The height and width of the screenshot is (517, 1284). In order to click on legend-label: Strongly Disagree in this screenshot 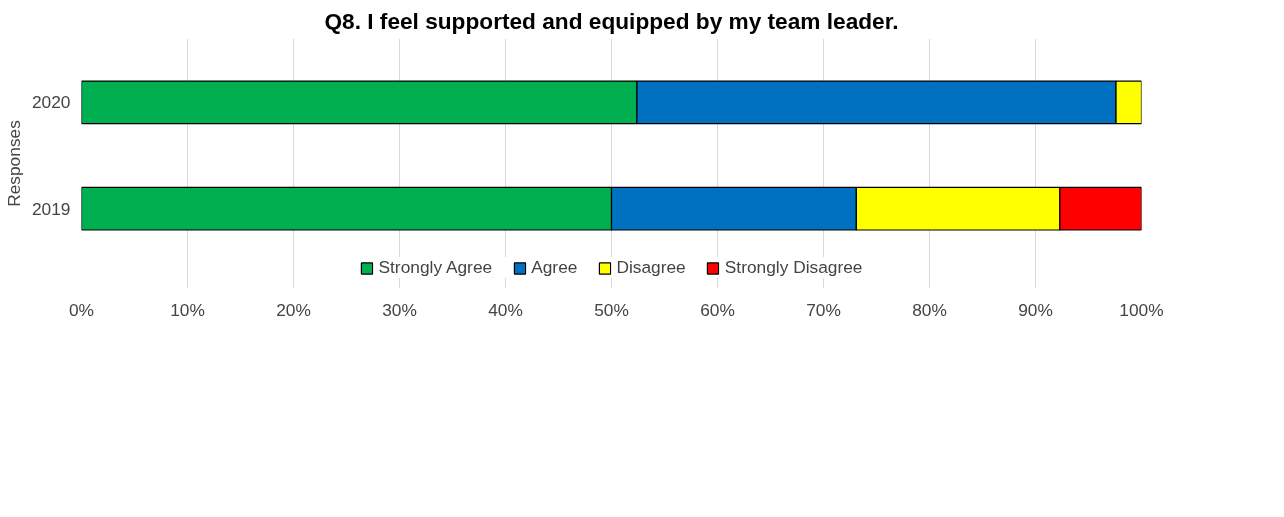, I will do `click(793, 267)`.